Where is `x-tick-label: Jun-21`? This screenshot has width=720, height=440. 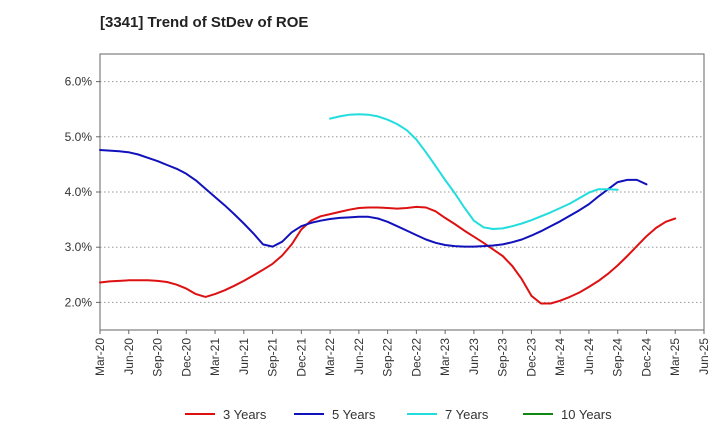
x-tick-label: Jun-21 is located at coordinates (244, 356).